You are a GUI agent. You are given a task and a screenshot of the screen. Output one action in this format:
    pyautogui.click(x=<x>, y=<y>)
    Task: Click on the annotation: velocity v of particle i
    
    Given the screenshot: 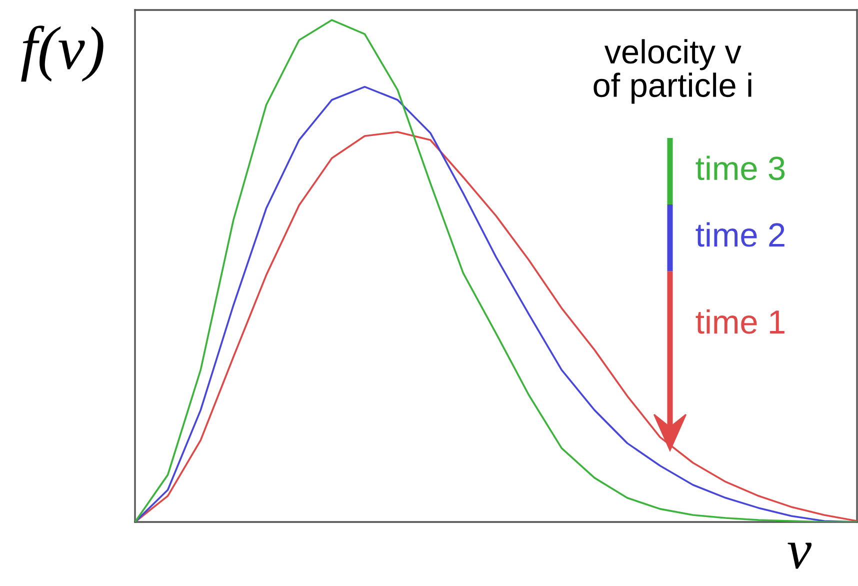 What is the action you would take?
    pyautogui.click(x=673, y=71)
    